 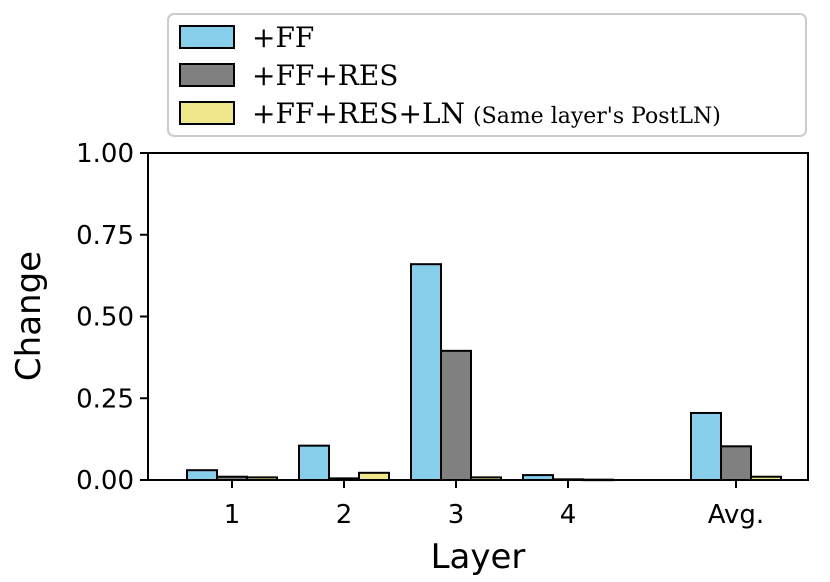 I want to click on y-tick-label: 0.75, so click(x=105, y=236).